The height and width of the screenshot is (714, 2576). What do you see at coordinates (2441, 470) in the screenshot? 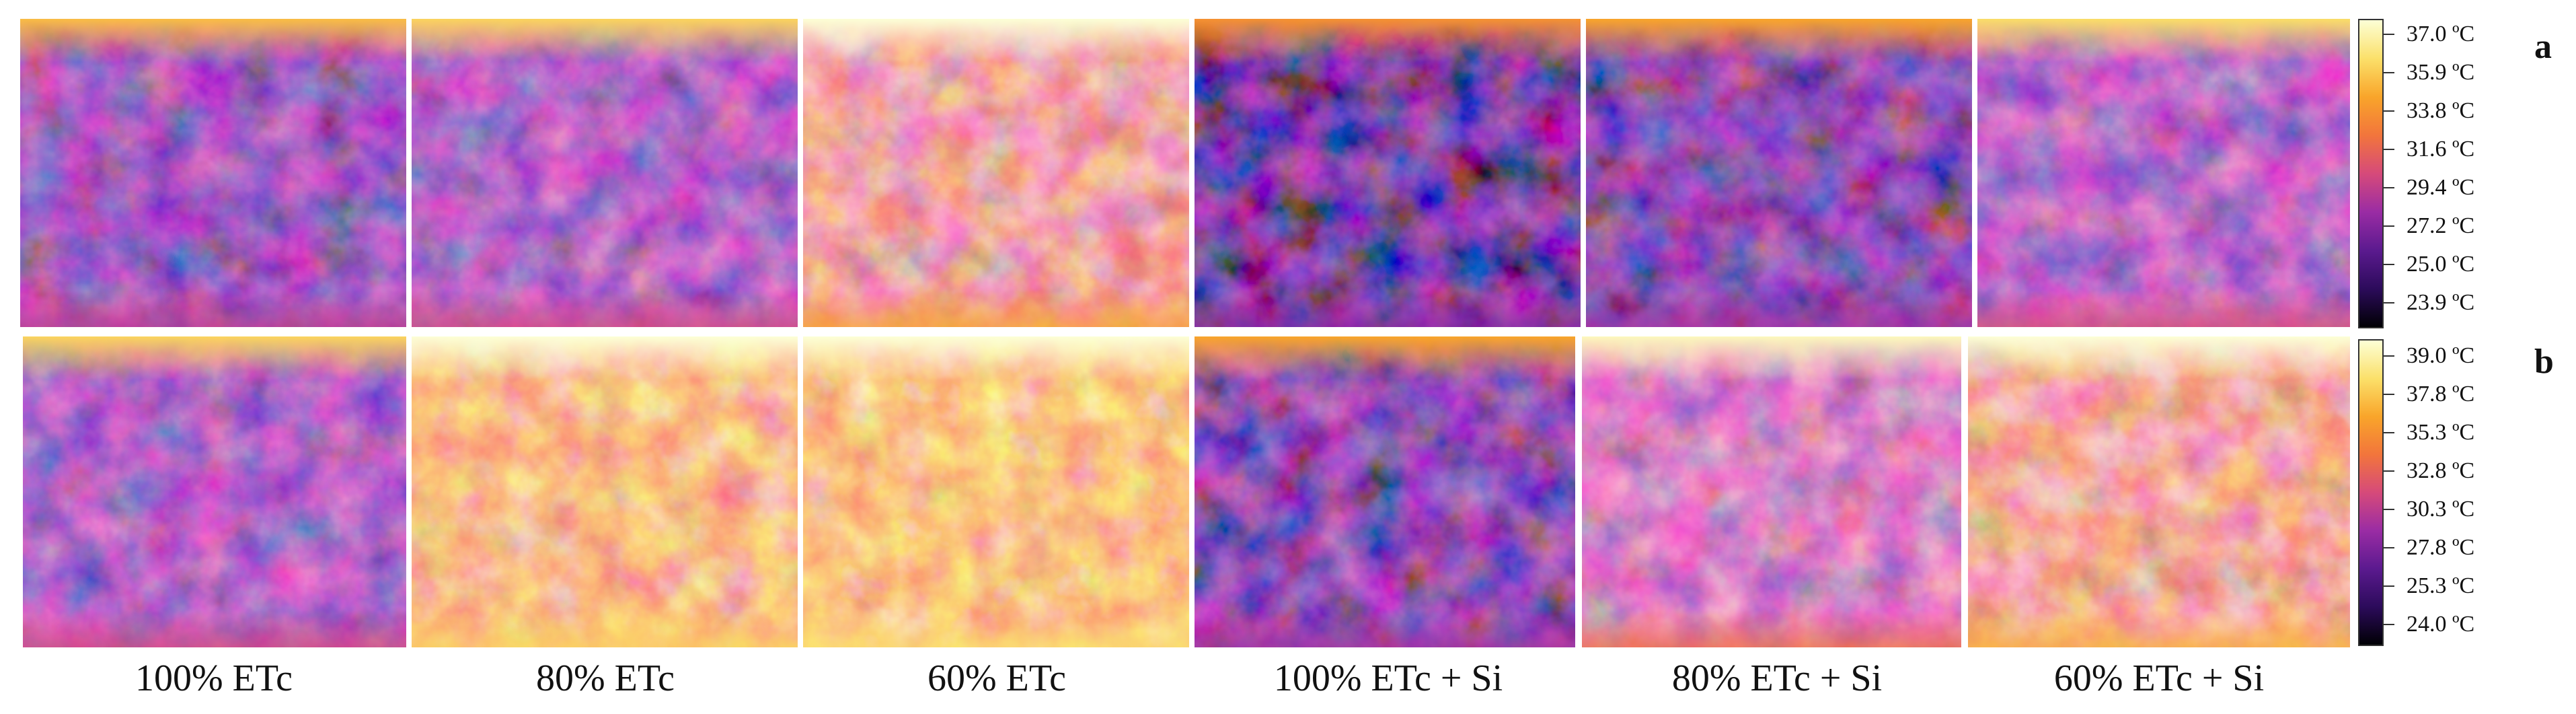
I see `colorbar-b-tick: 32.8 ºC` at bounding box center [2441, 470].